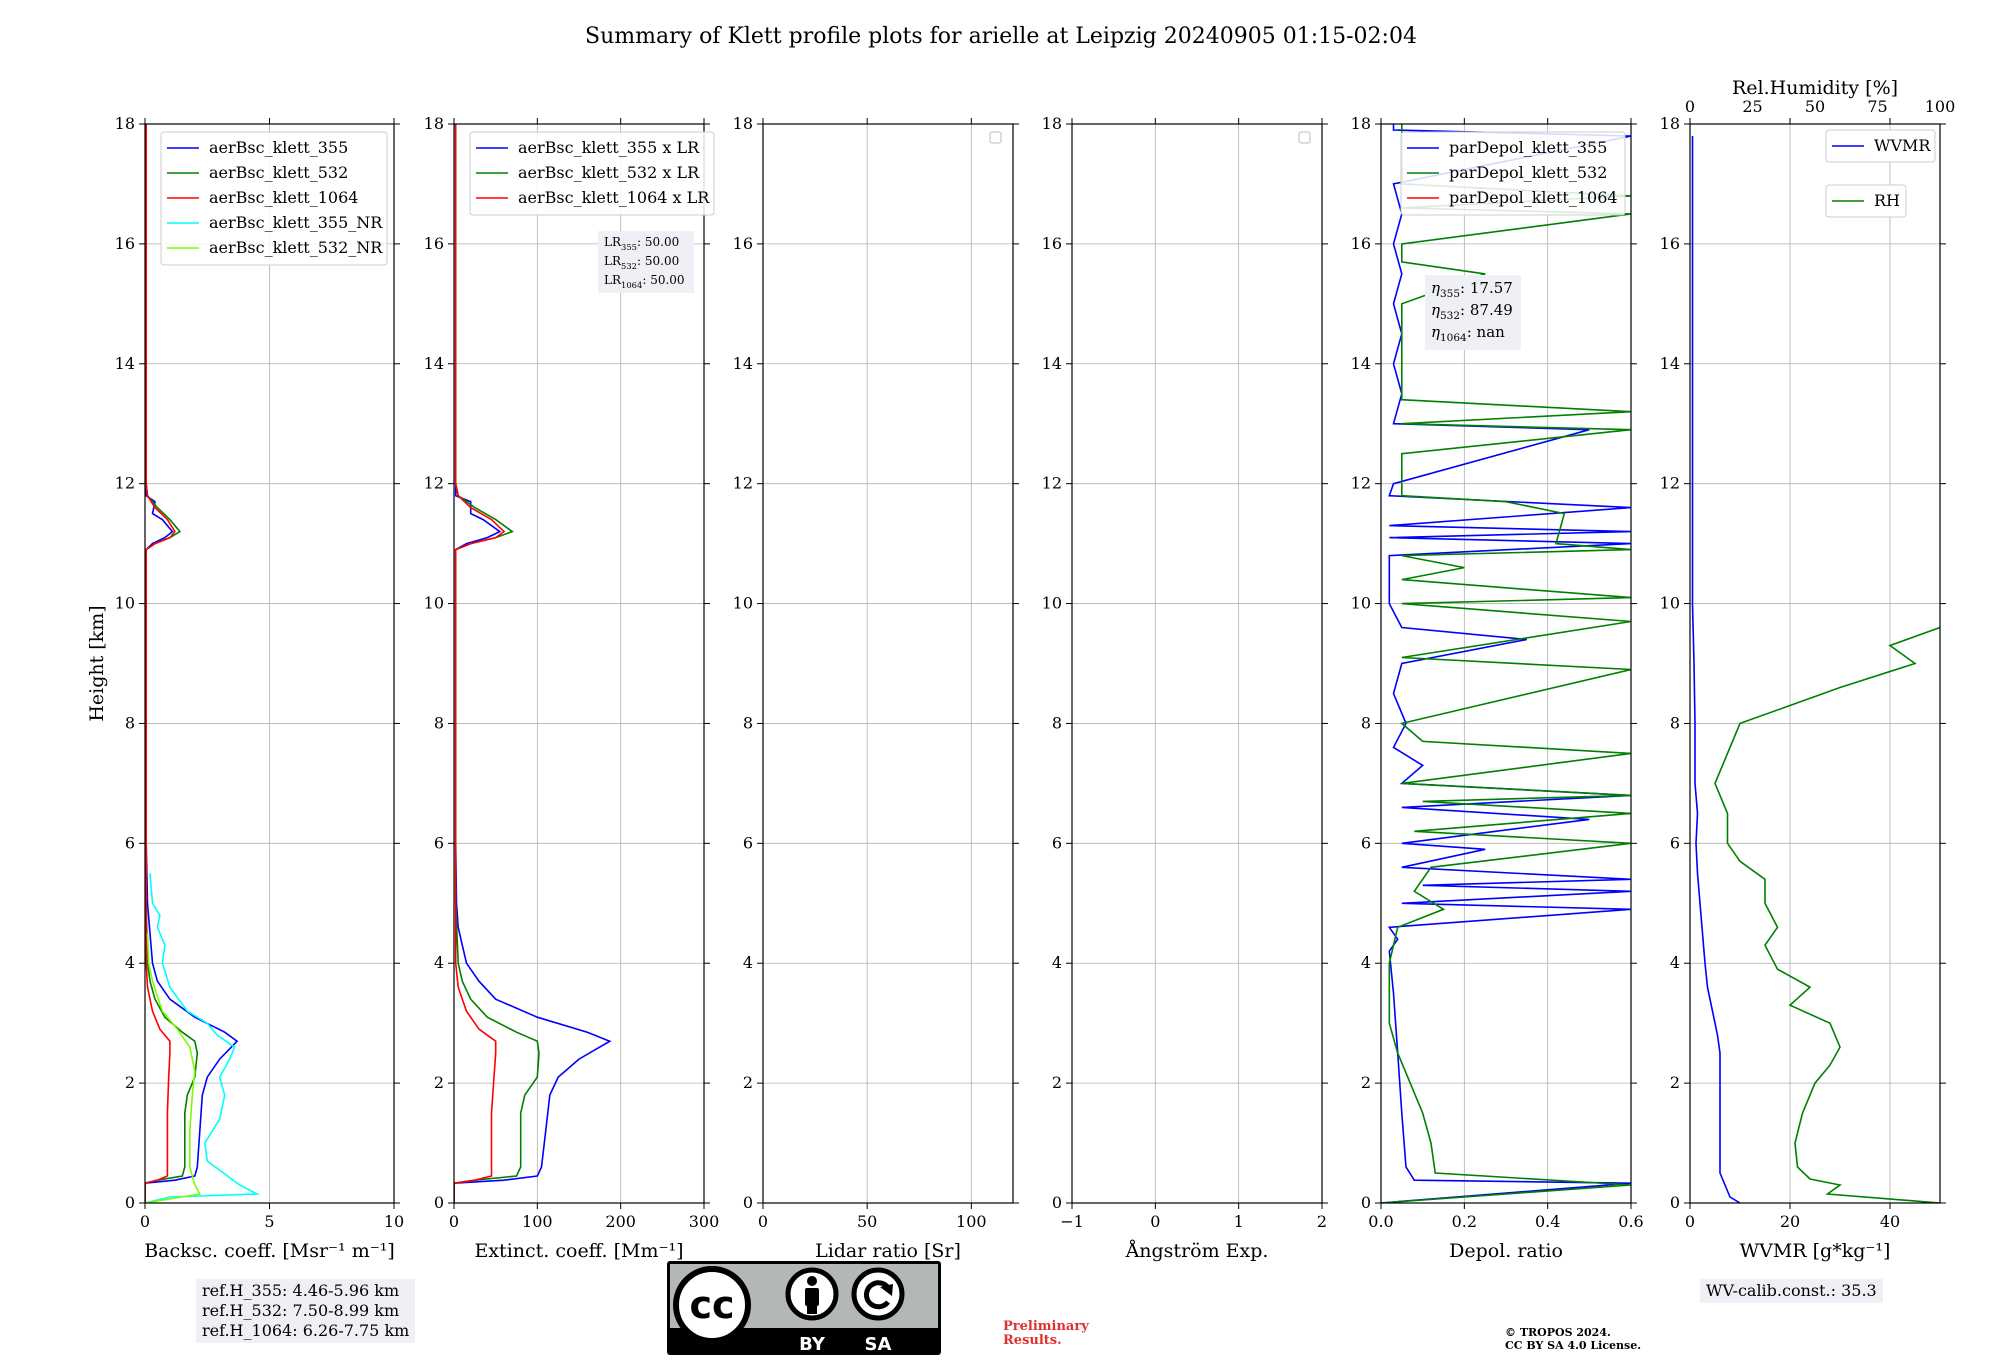 This screenshot has height=1360, width=2000. I want to click on legend-label: aerBsc_klett_532 x LR, so click(609, 172).